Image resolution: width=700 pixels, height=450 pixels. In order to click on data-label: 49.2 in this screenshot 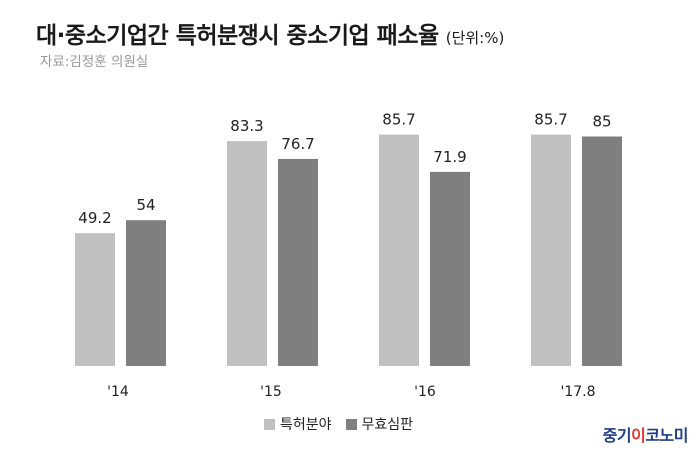, I will do `click(94, 218)`.